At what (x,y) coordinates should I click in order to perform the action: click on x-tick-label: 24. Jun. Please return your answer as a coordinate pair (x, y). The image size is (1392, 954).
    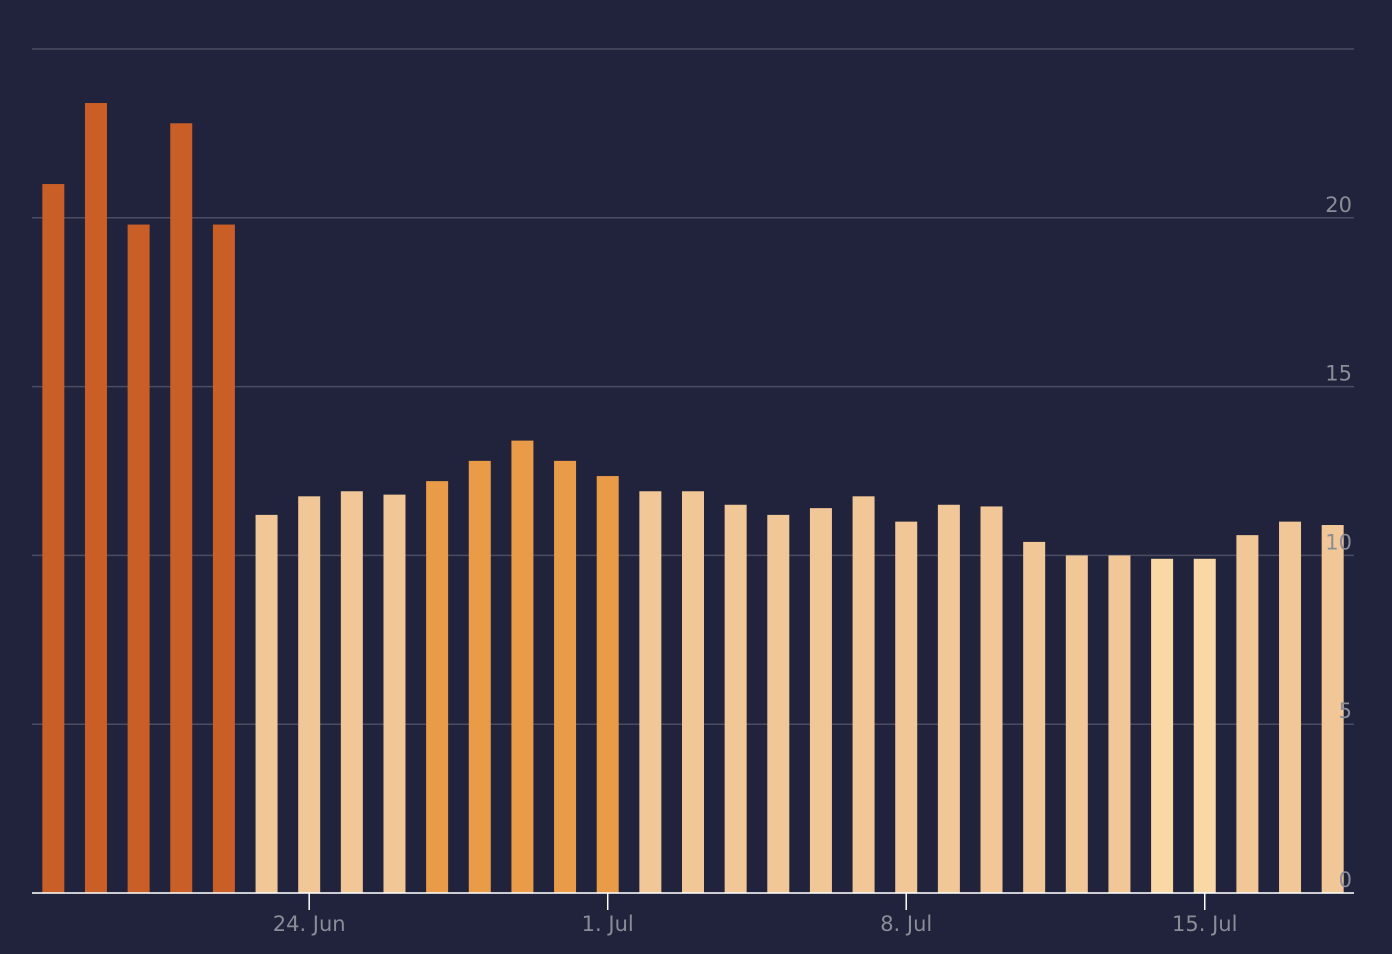
    Looking at the image, I should click on (309, 924).